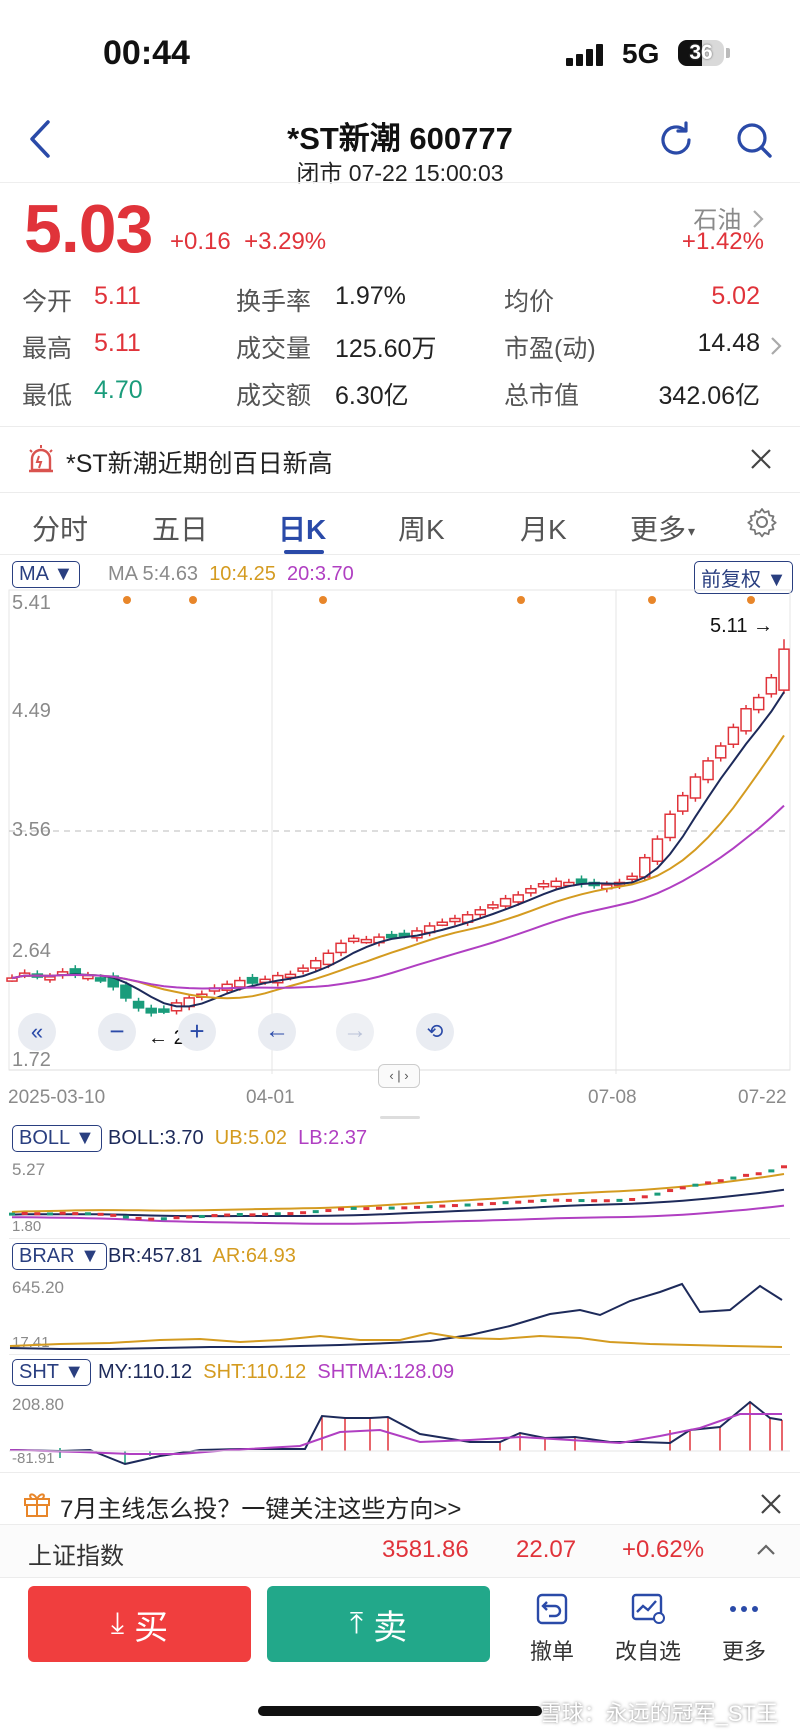 This screenshot has width=800, height=1734. Describe the element at coordinates (320, 574) in the screenshot. I see `ma20-value: 20:3.70` at that location.